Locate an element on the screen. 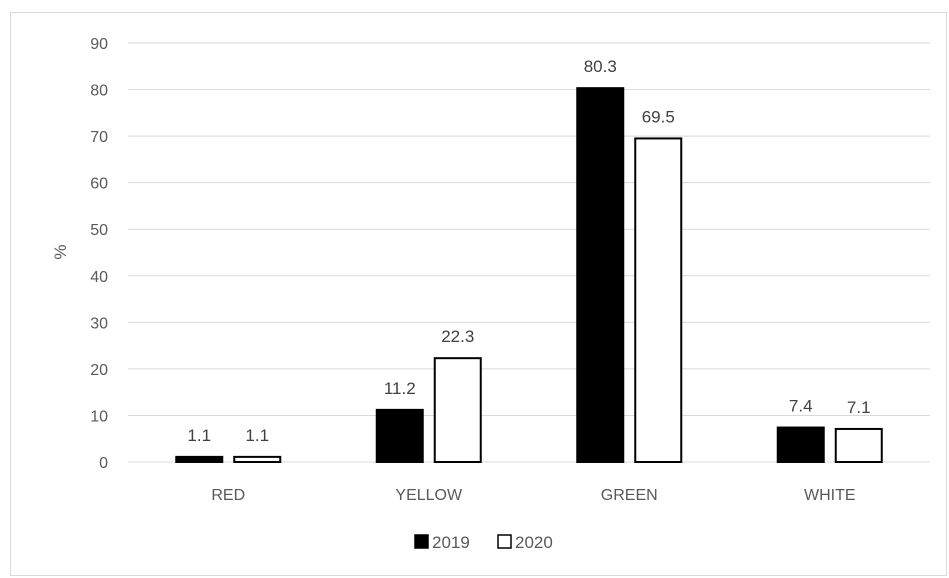 This screenshot has width=949, height=578. data-label: 80.3 is located at coordinates (600, 66).